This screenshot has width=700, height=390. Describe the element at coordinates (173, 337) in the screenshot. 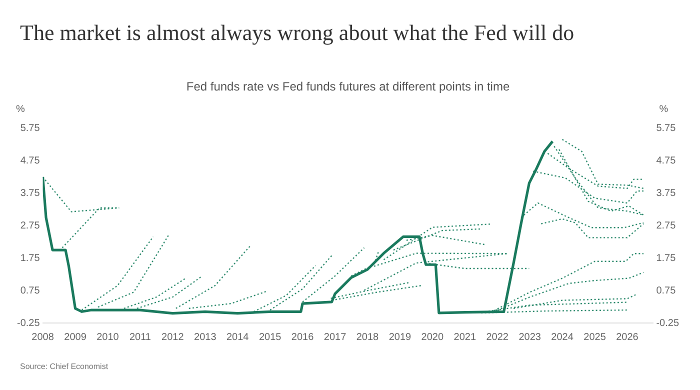

I see `x-tick-label: 2012` at that location.